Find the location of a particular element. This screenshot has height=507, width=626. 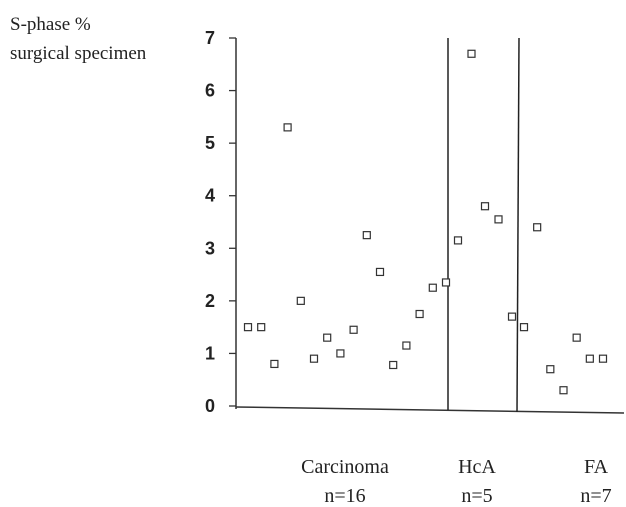

y-axis-label-line-2: surgical specimen is located at coordinates (78, 53).